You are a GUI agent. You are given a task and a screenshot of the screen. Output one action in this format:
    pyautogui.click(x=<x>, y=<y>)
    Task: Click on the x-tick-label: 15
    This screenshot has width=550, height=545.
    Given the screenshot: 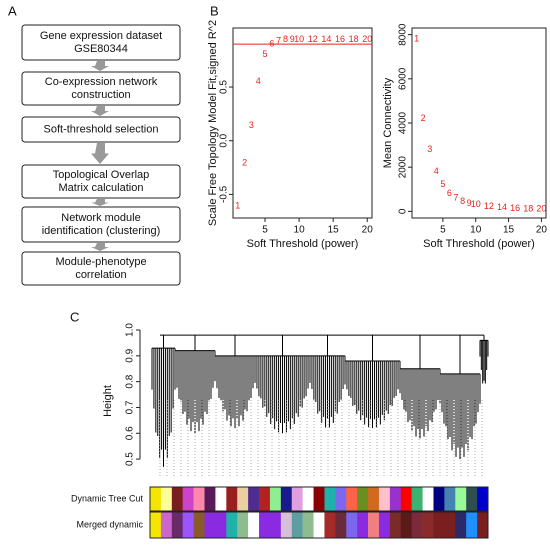 What is the action you would take?
    pyautogui.click(x=509, y=230)
    